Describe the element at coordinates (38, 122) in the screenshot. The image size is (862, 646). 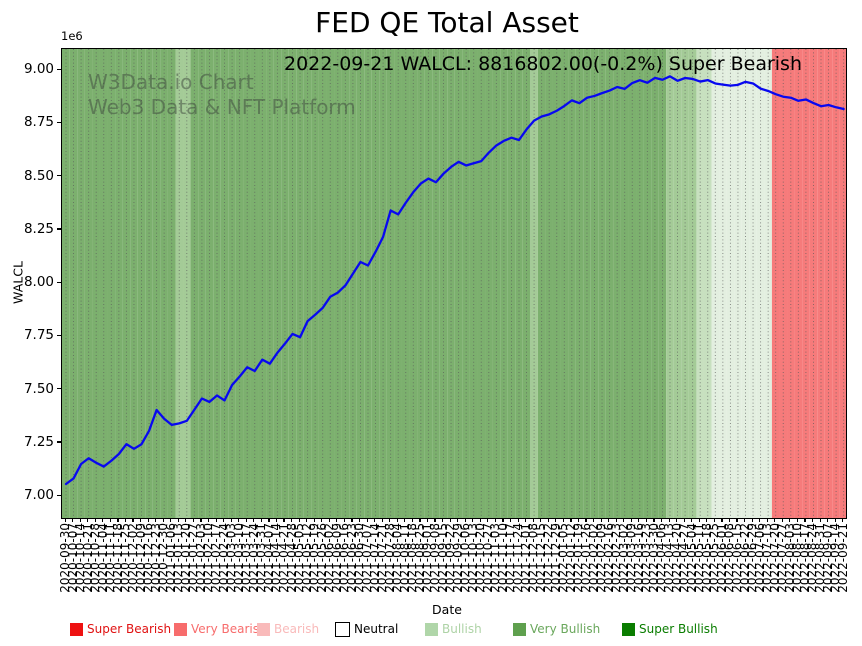
I see `y-tick-label: 8.75` at that location.